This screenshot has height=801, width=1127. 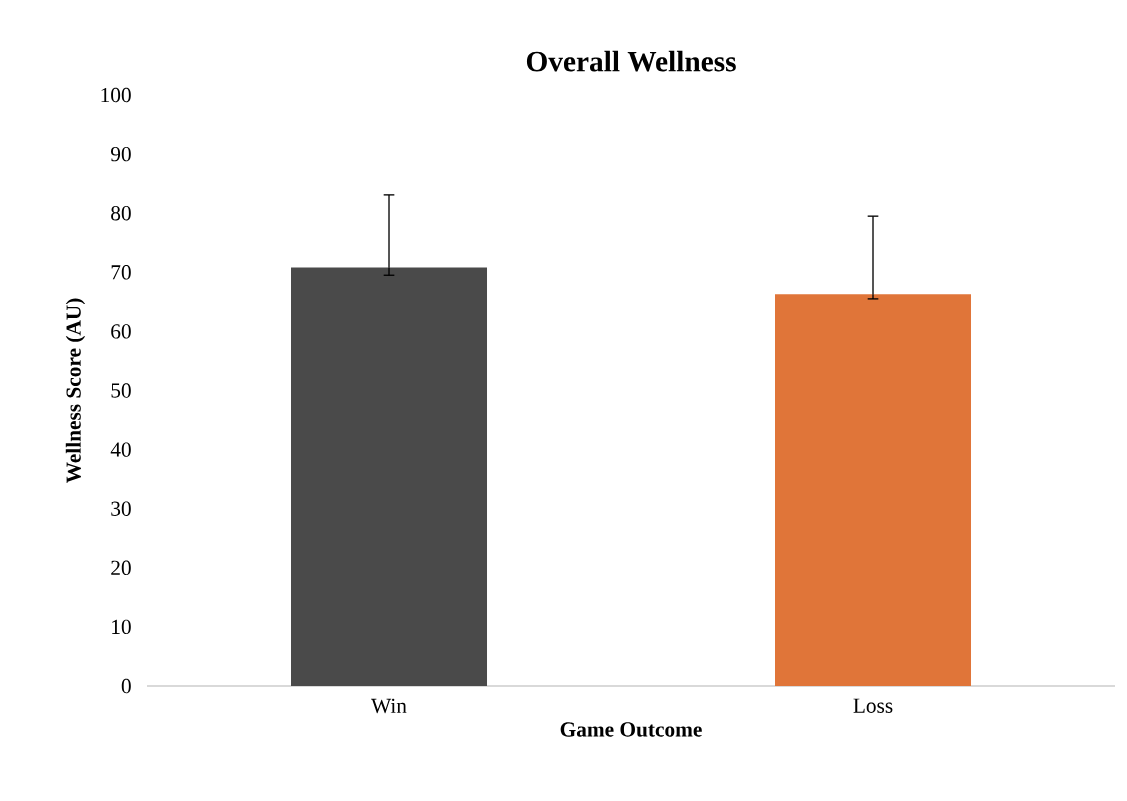 I want to click on chart-title: Overall Wellness, so click(x=631, y=61).